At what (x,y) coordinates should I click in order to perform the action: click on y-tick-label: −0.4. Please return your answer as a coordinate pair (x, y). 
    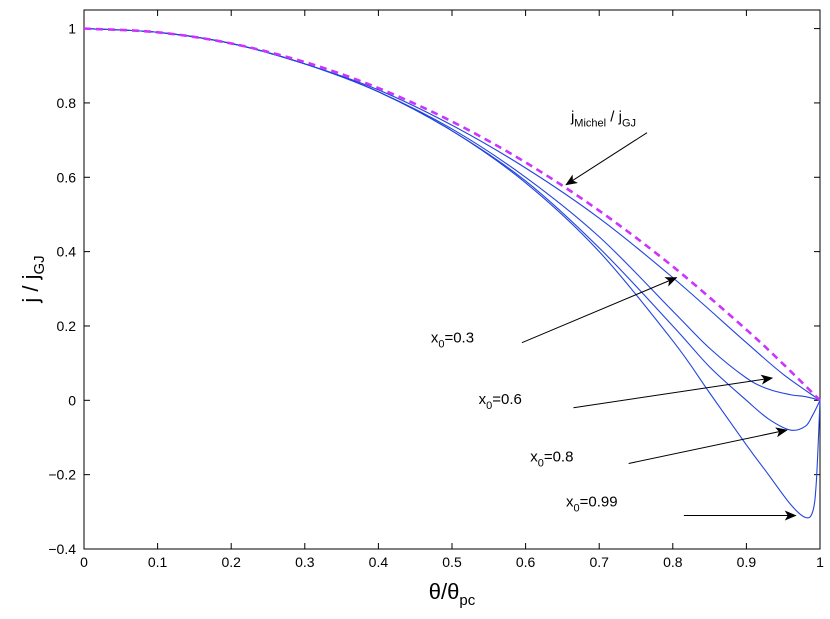
    Looking at the image, I should click on (62, 549).